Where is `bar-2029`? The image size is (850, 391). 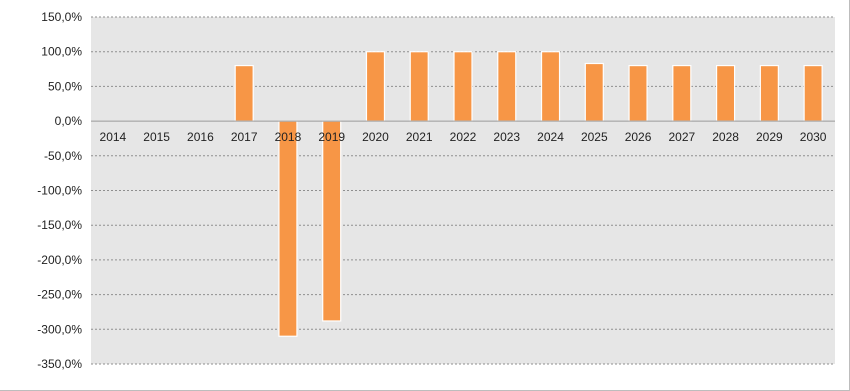 bar-2029 is located at coordinates (769, 93).